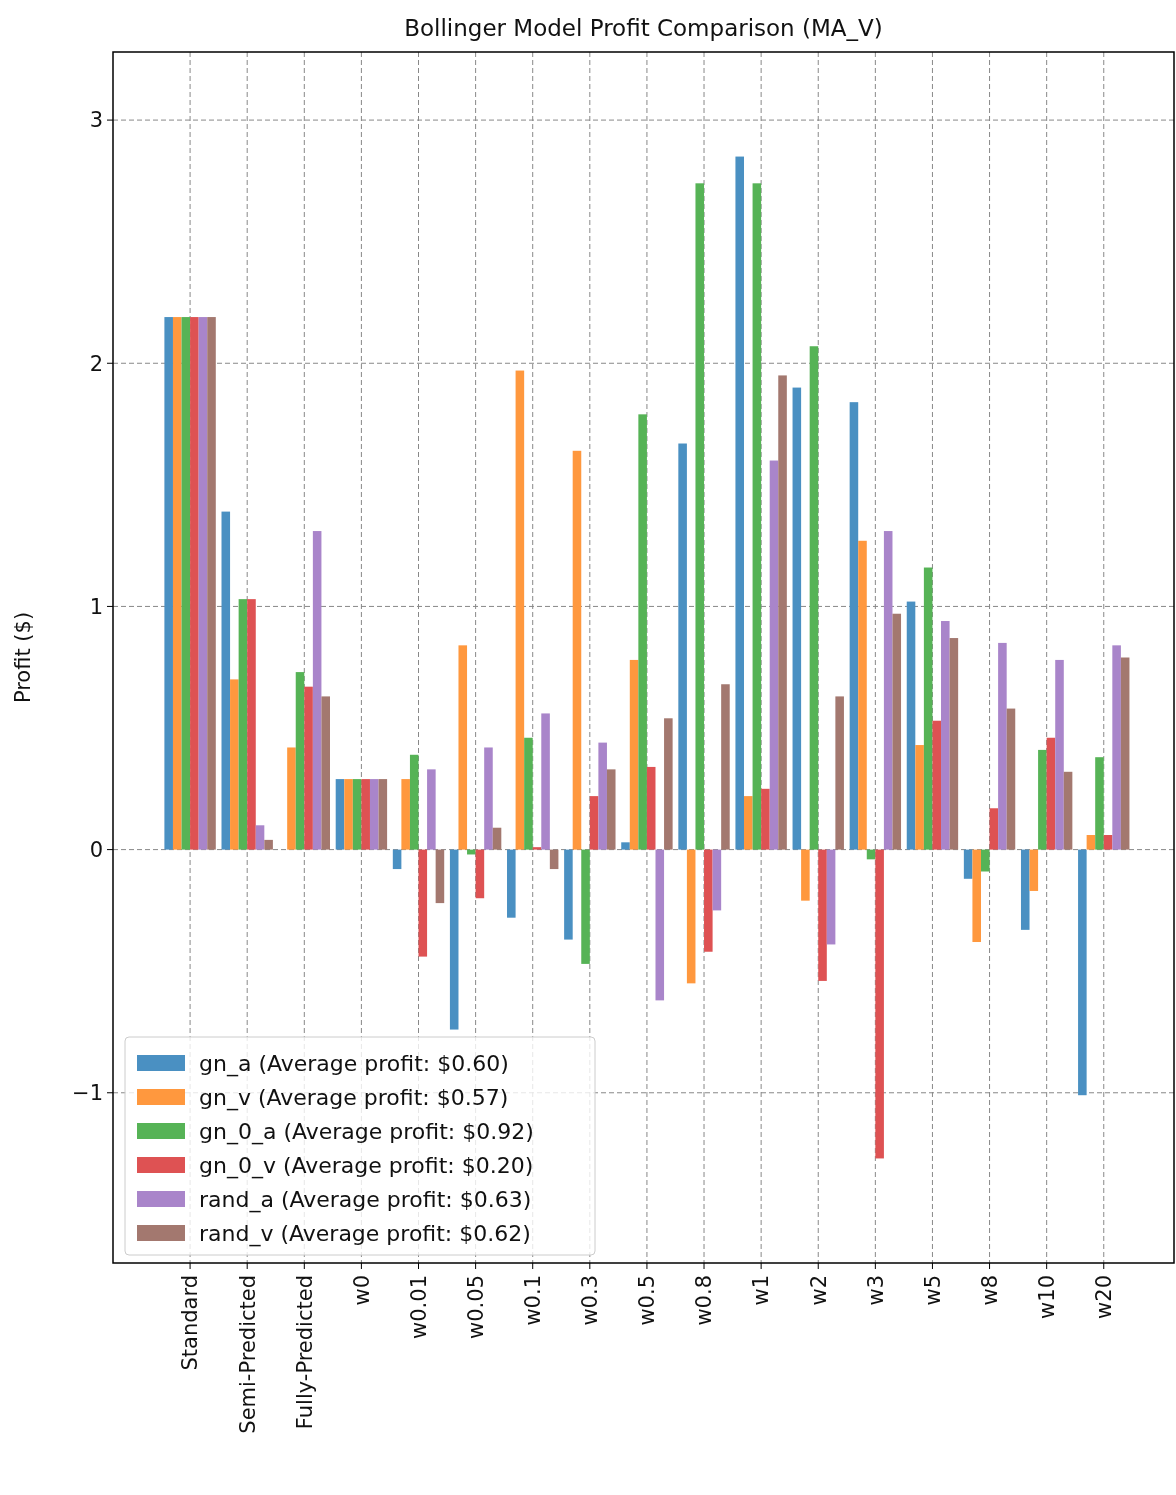  Describe the element at coordinates (932, 1290) in the screenshot. I see `x-tick-label: w5` at that location.